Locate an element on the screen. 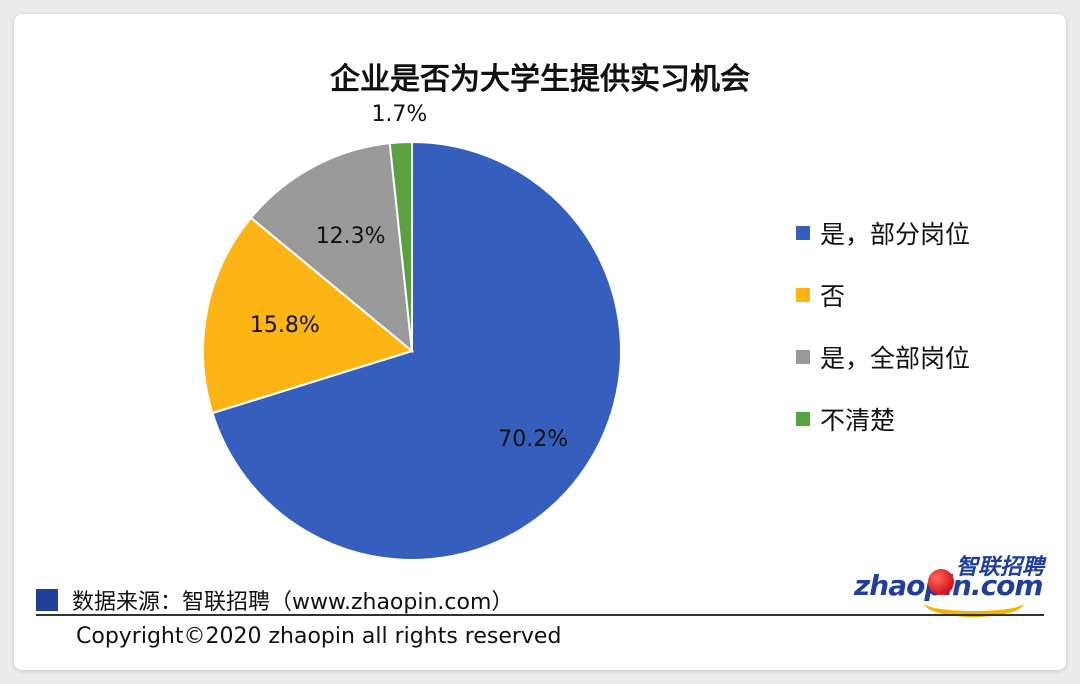  legend-label: 否 is located at coordinates (833, 296).